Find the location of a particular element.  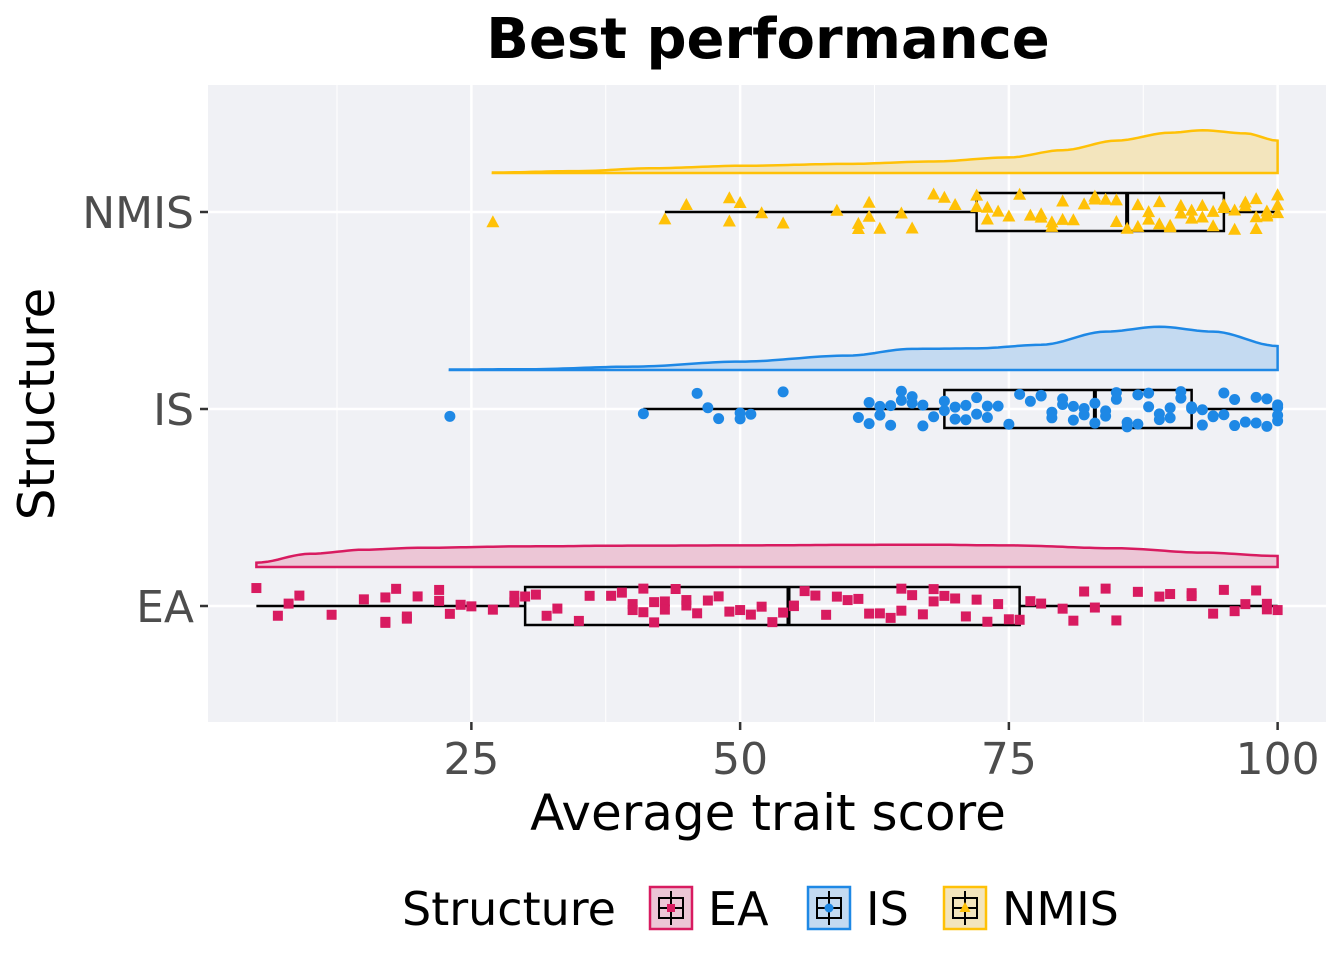

x-tick-label: 100 is located at coordinates (1278, 759).